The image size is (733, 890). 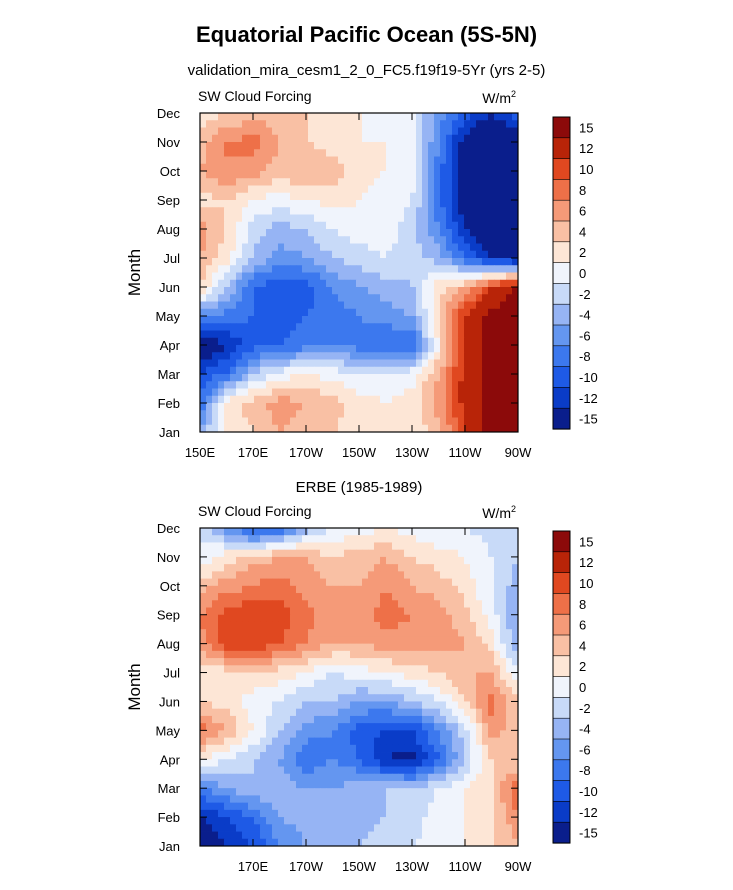 I want to click on colorbar-label: -8, so click(x=585, y=770).